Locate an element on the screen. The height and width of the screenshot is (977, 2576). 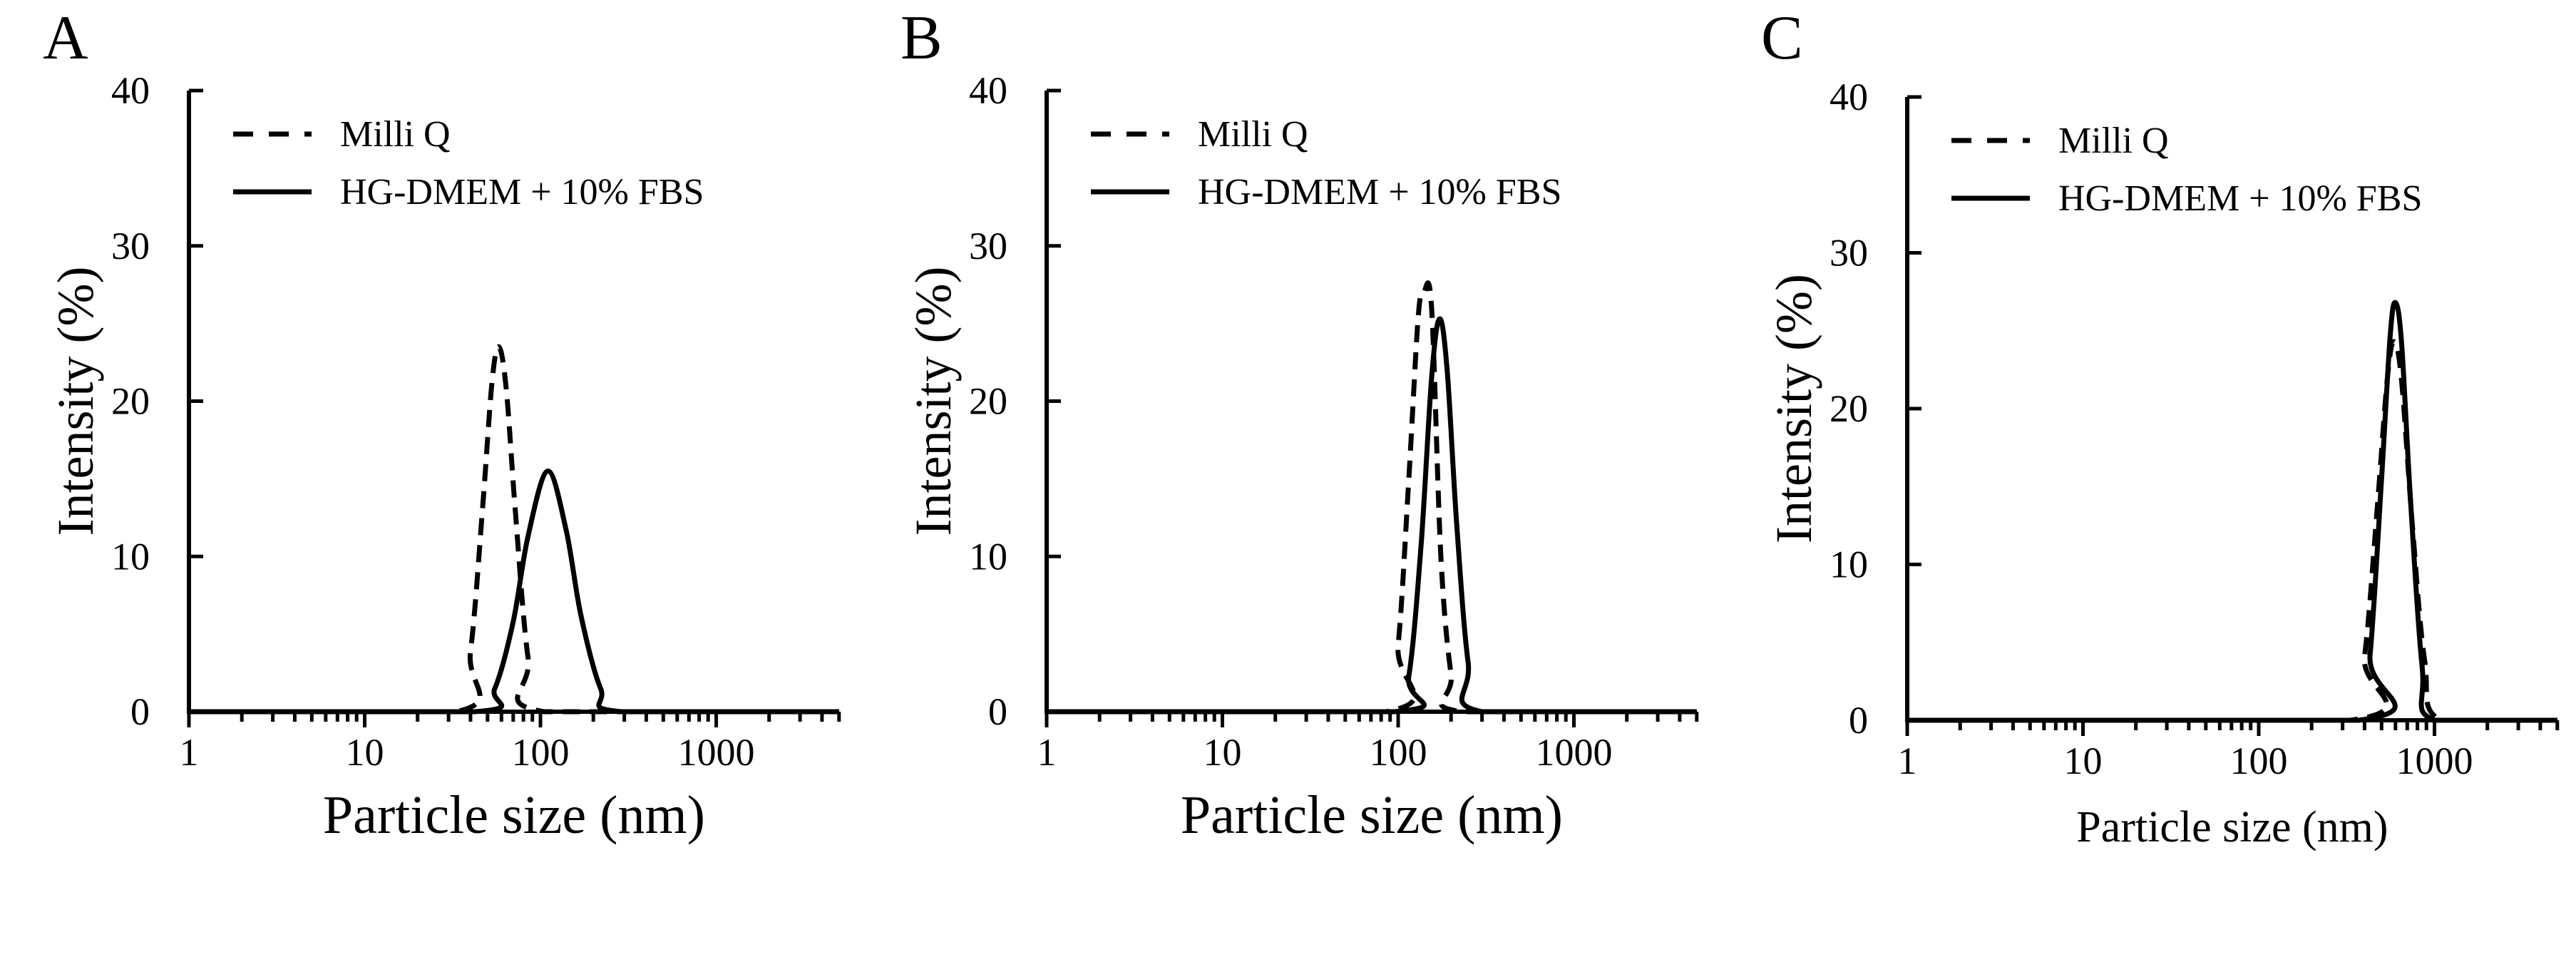
panel-label: A is located at coordinates (65, 38).